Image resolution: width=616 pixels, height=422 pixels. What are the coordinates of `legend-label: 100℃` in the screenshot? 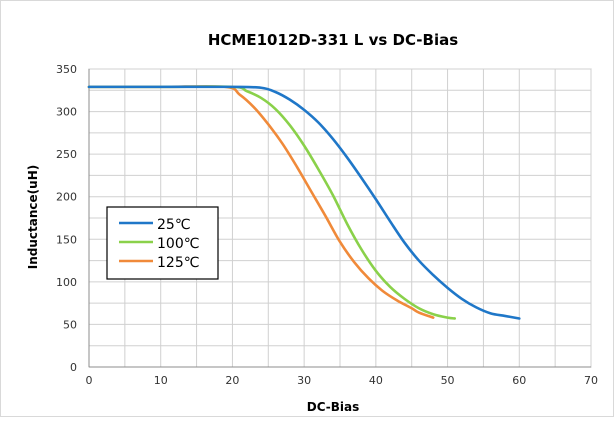 It's located at (178, 244).